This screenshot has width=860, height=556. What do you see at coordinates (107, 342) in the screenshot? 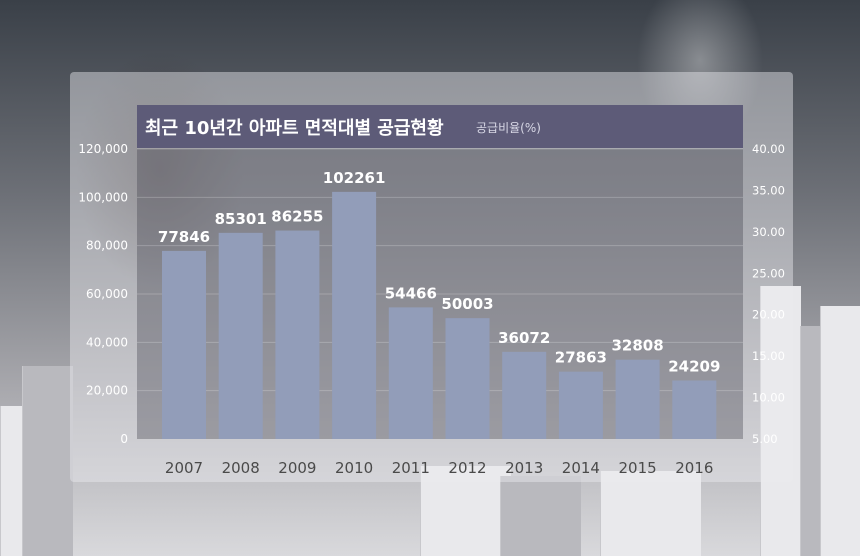
I see `y-tick-label: 40,000` at bounding box center [107, 342].